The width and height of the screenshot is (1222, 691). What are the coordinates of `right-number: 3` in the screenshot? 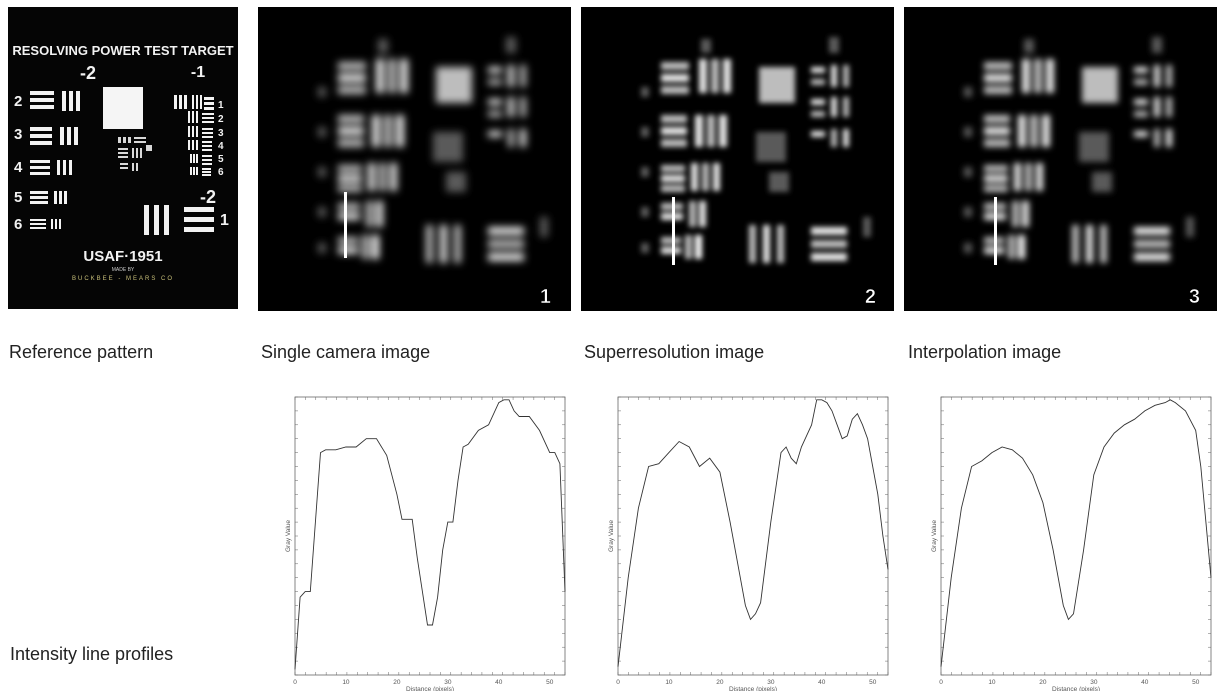 It's located at (221, 133).